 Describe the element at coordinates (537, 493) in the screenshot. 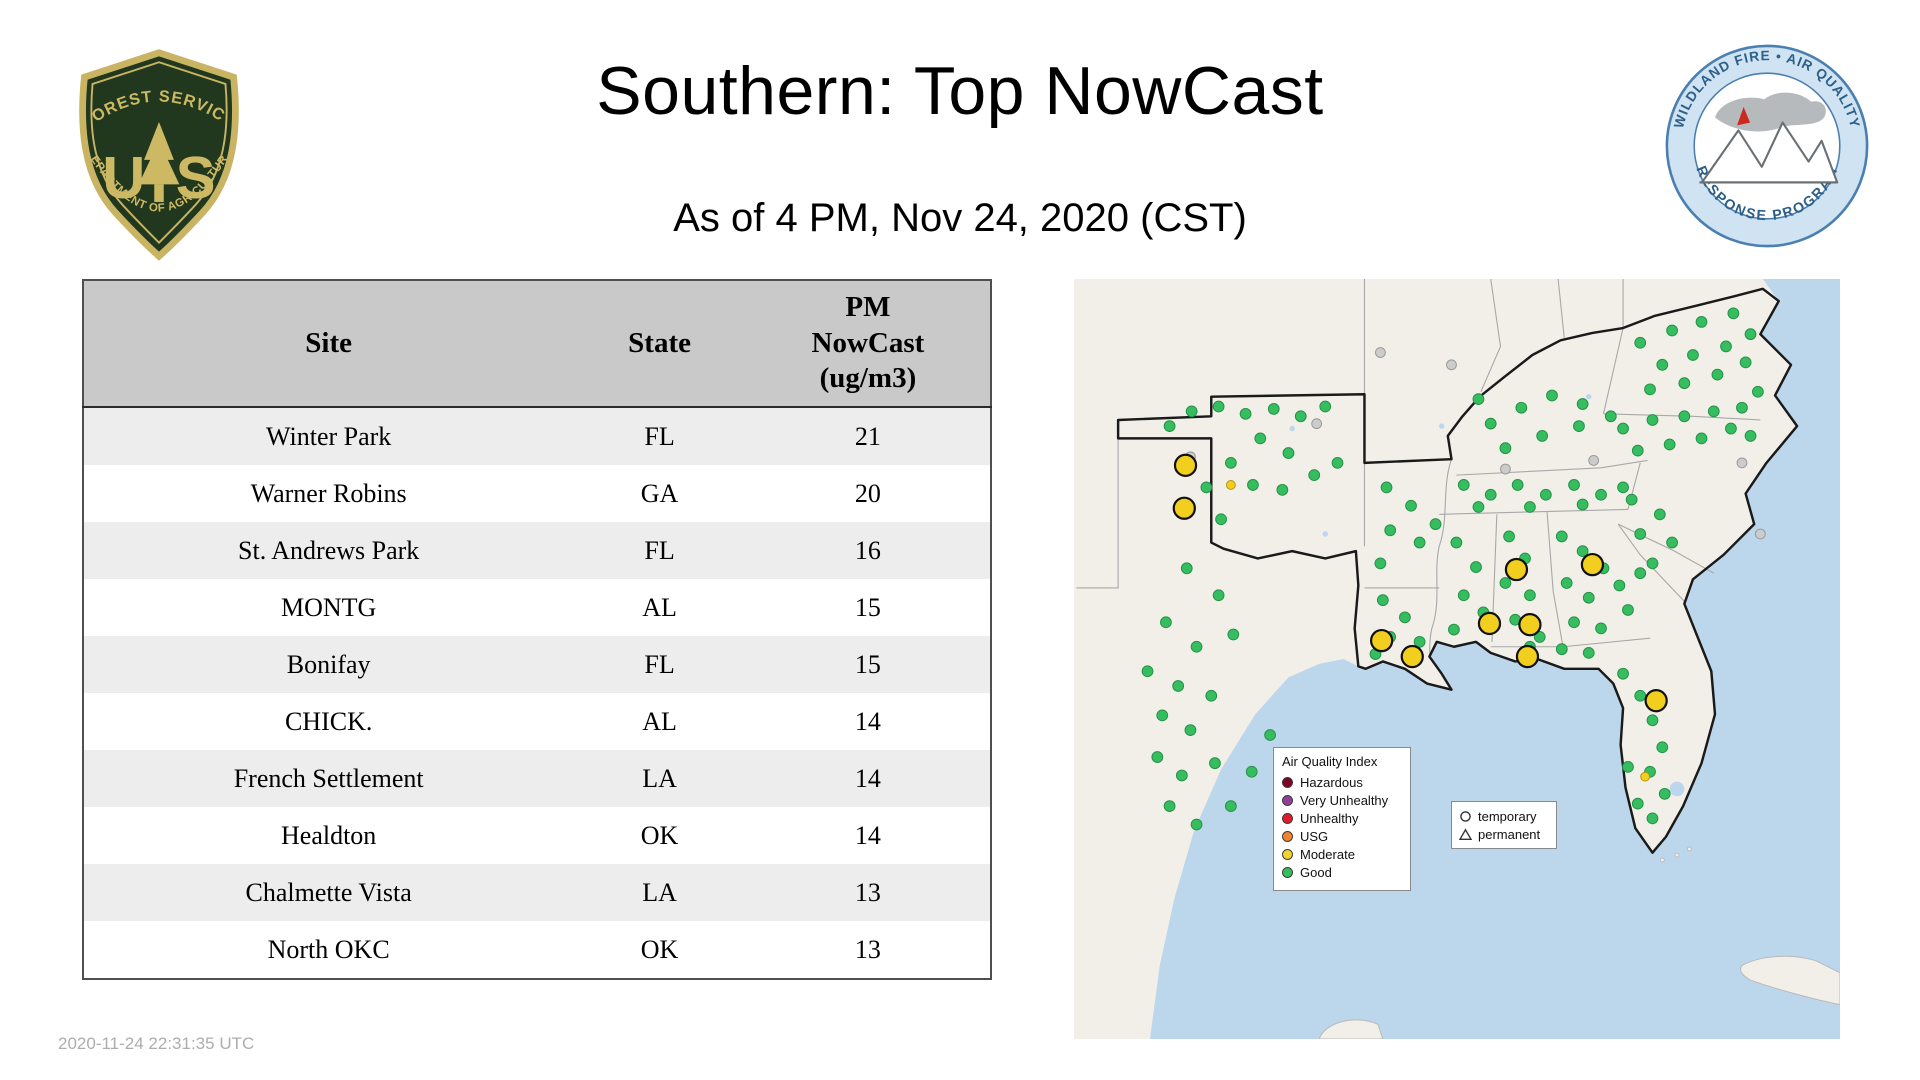

I see `table-row: Warner Robins GA 20` at that location.